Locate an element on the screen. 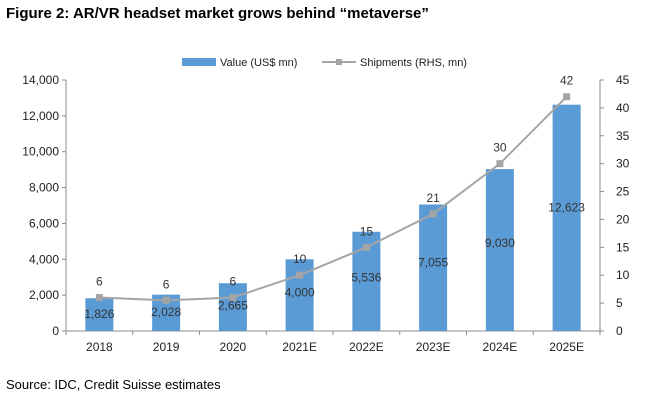  shipments-marker-2020 is located at coordinates (233, 298).